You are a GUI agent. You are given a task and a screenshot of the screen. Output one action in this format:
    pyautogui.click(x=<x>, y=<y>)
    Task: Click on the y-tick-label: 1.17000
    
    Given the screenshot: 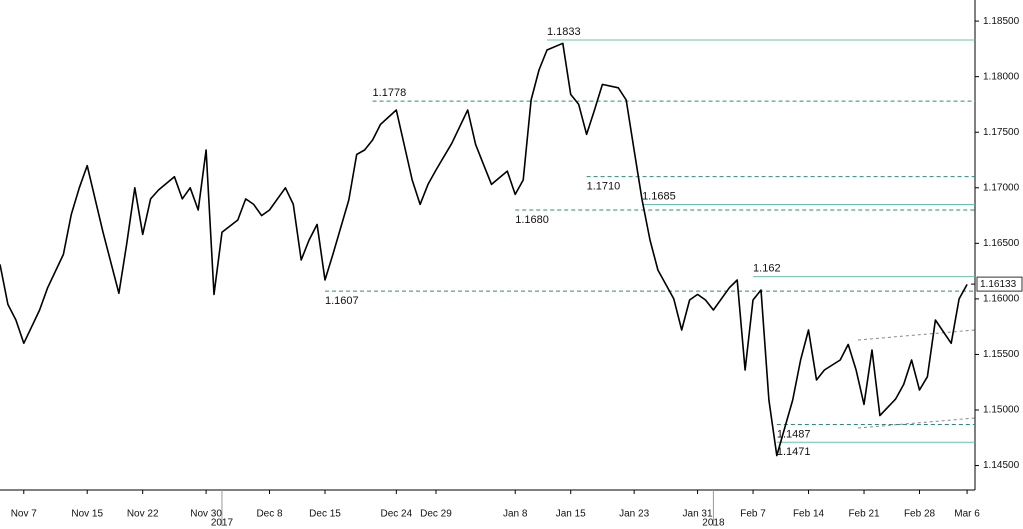 What is the action you would take?
    pyautogui.click(x=1001, y=187)
    